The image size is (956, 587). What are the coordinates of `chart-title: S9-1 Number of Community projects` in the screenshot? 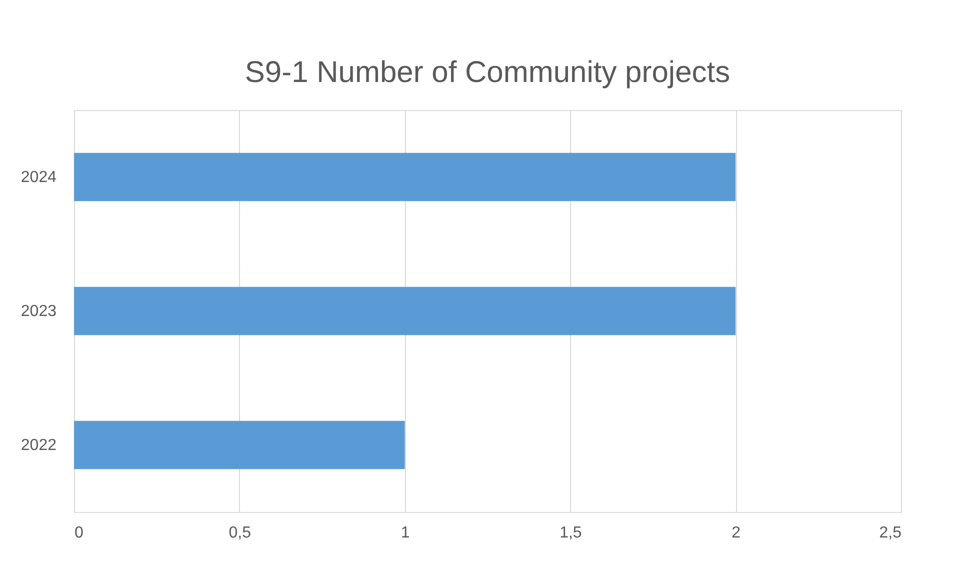 It's located at (487, 72).